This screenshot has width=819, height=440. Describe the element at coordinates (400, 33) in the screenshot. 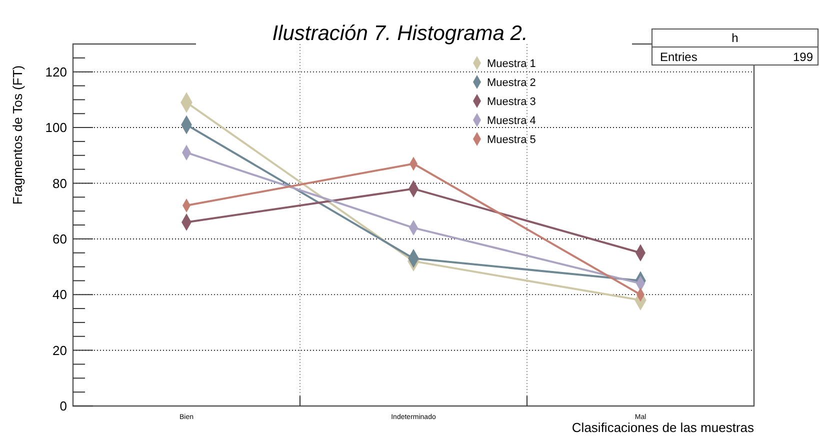

I see `chart-title: Ilustración 7. Histograma 2.` at that location.